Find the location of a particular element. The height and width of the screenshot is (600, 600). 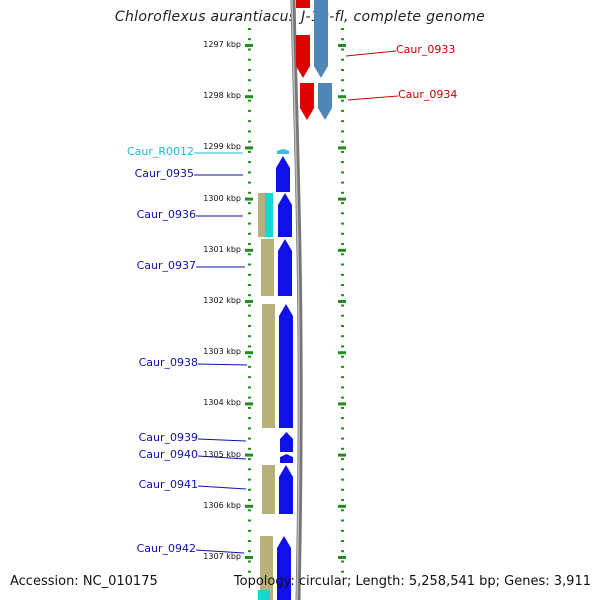

rna-gene-arrow is located at coordinates (283, 151).